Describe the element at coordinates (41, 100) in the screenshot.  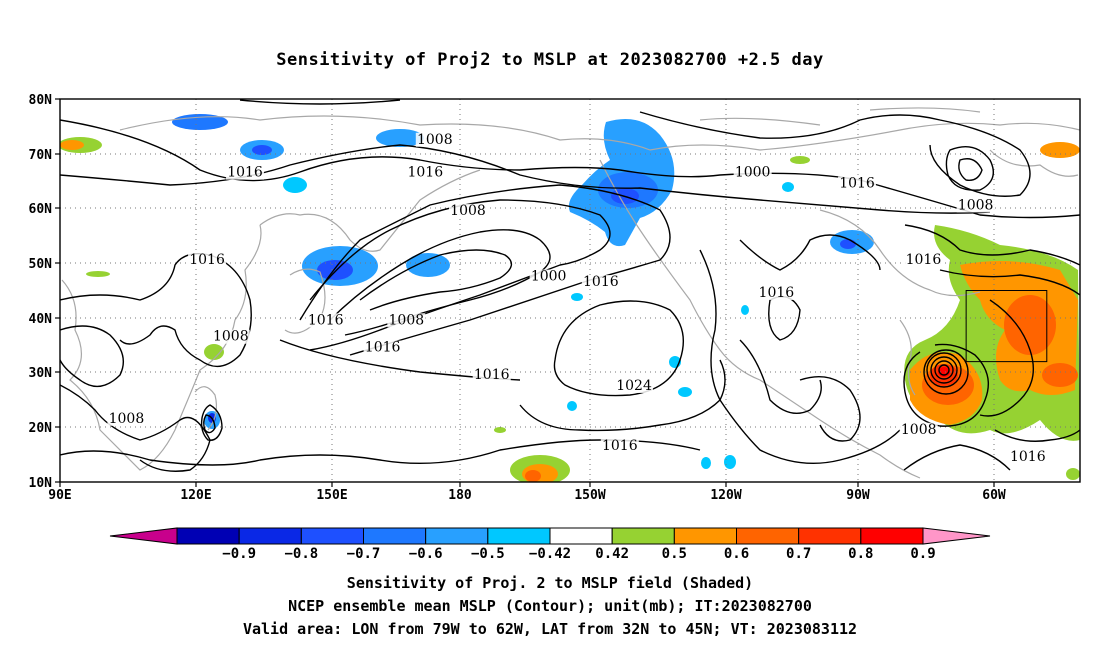
I see `lat-label: 80N` at that location.